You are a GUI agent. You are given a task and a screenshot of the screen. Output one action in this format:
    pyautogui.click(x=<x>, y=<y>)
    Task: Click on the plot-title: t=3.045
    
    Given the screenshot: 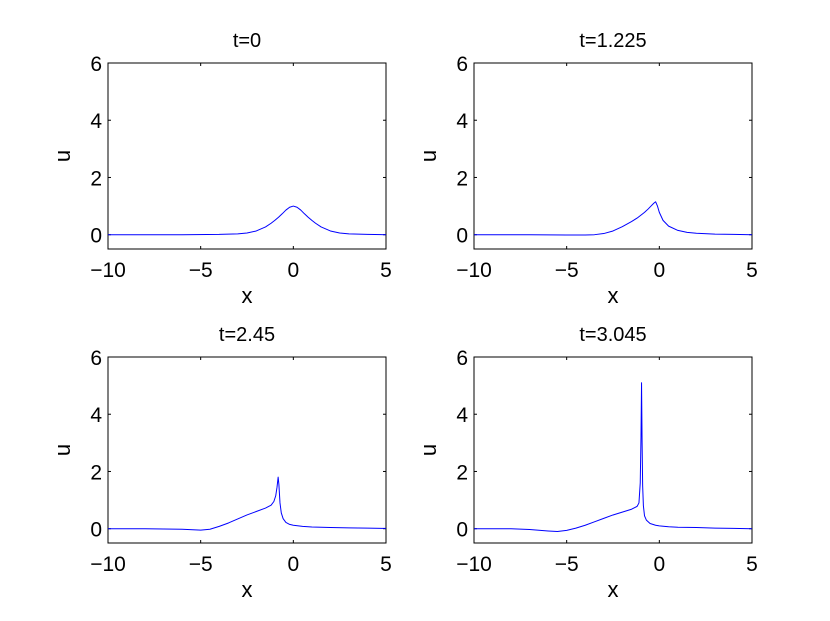 What is the action you would take?
    pyautogui.click(x=612, y=335)
    